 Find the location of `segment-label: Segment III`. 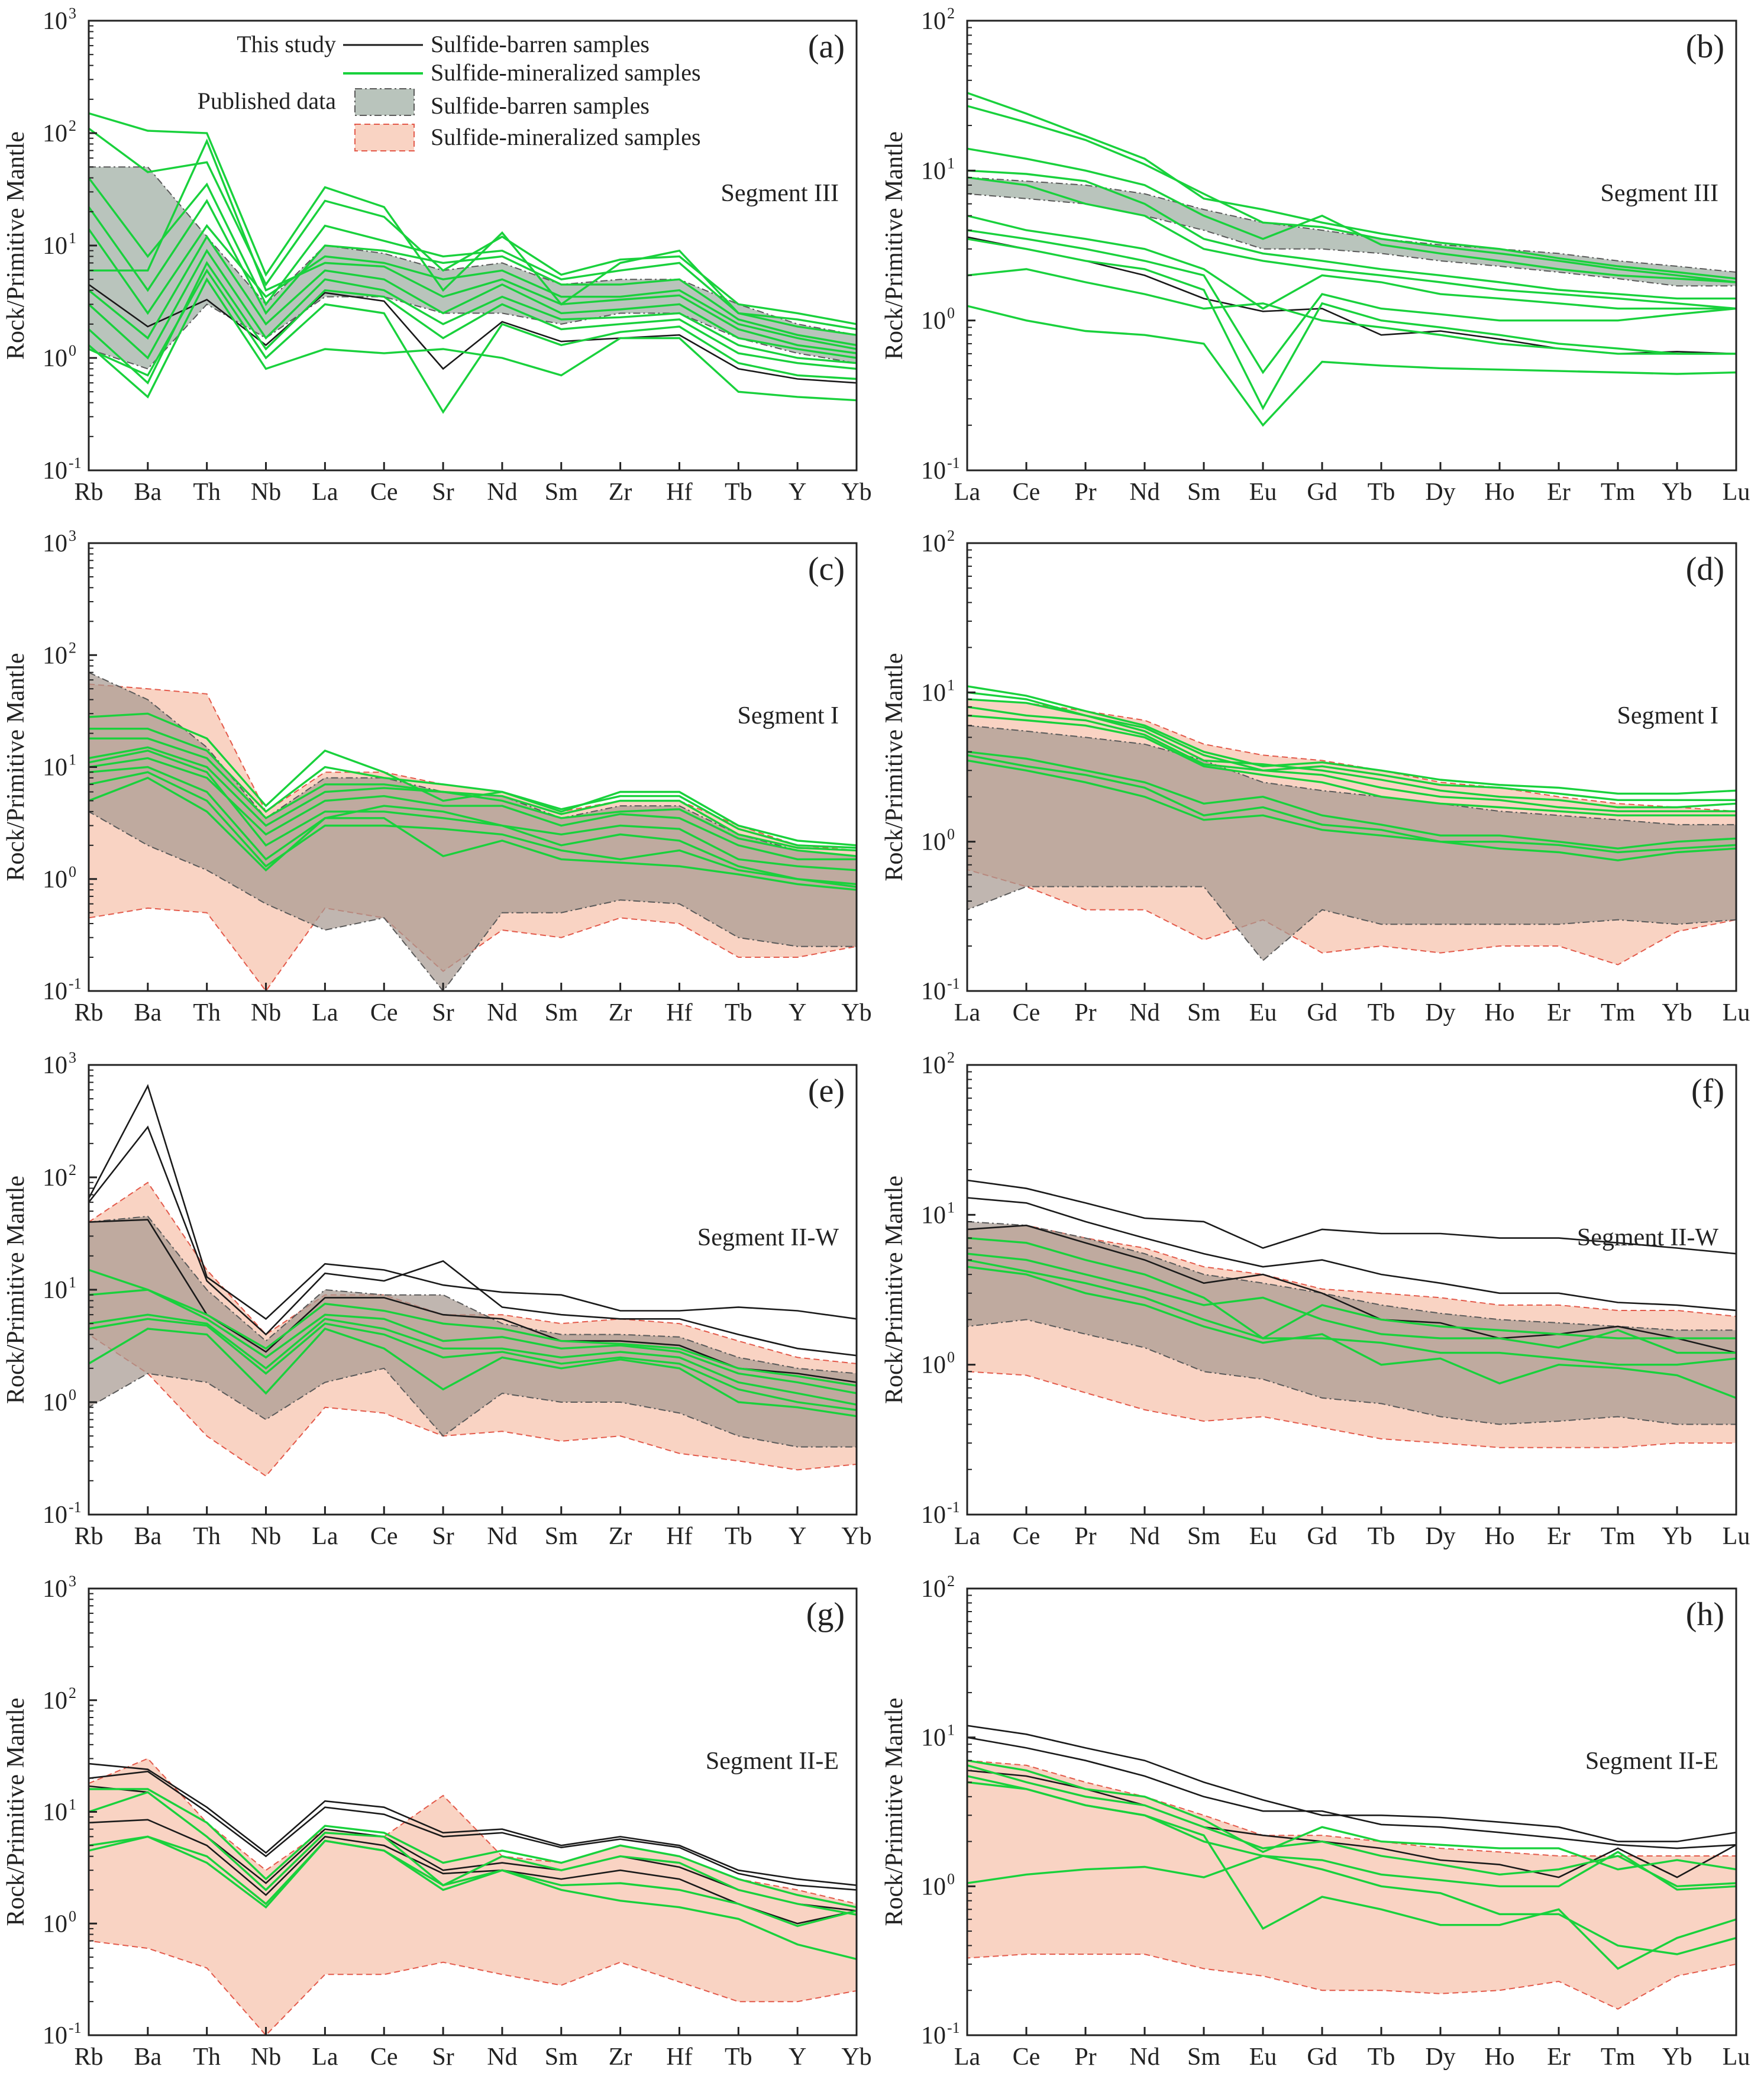

segment-label: Segment III is located at coordinates (1659, 194).